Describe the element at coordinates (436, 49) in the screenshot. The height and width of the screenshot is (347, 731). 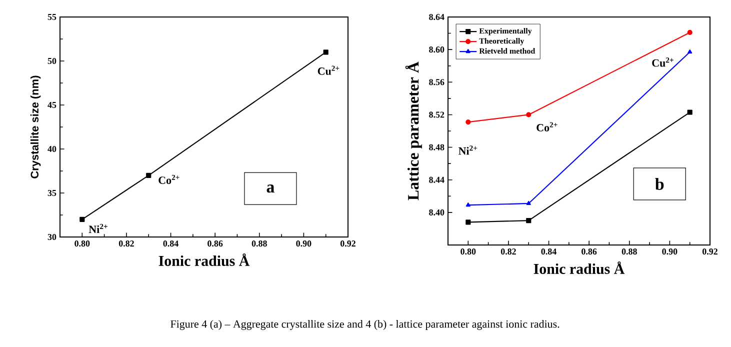
I see `y-tick-label: 8.60` at that location.